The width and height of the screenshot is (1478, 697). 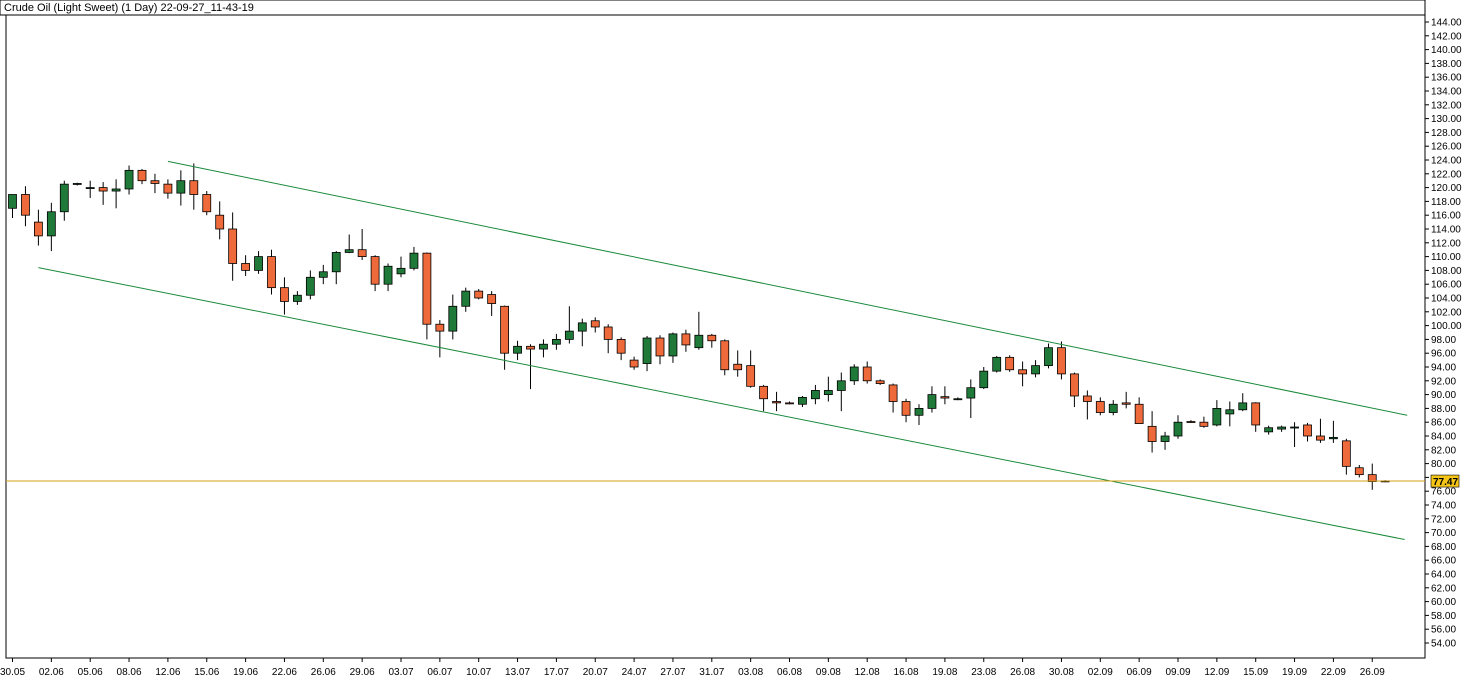 I want to click on y-tick-label: 88.00, so click(x=1443, y=409).